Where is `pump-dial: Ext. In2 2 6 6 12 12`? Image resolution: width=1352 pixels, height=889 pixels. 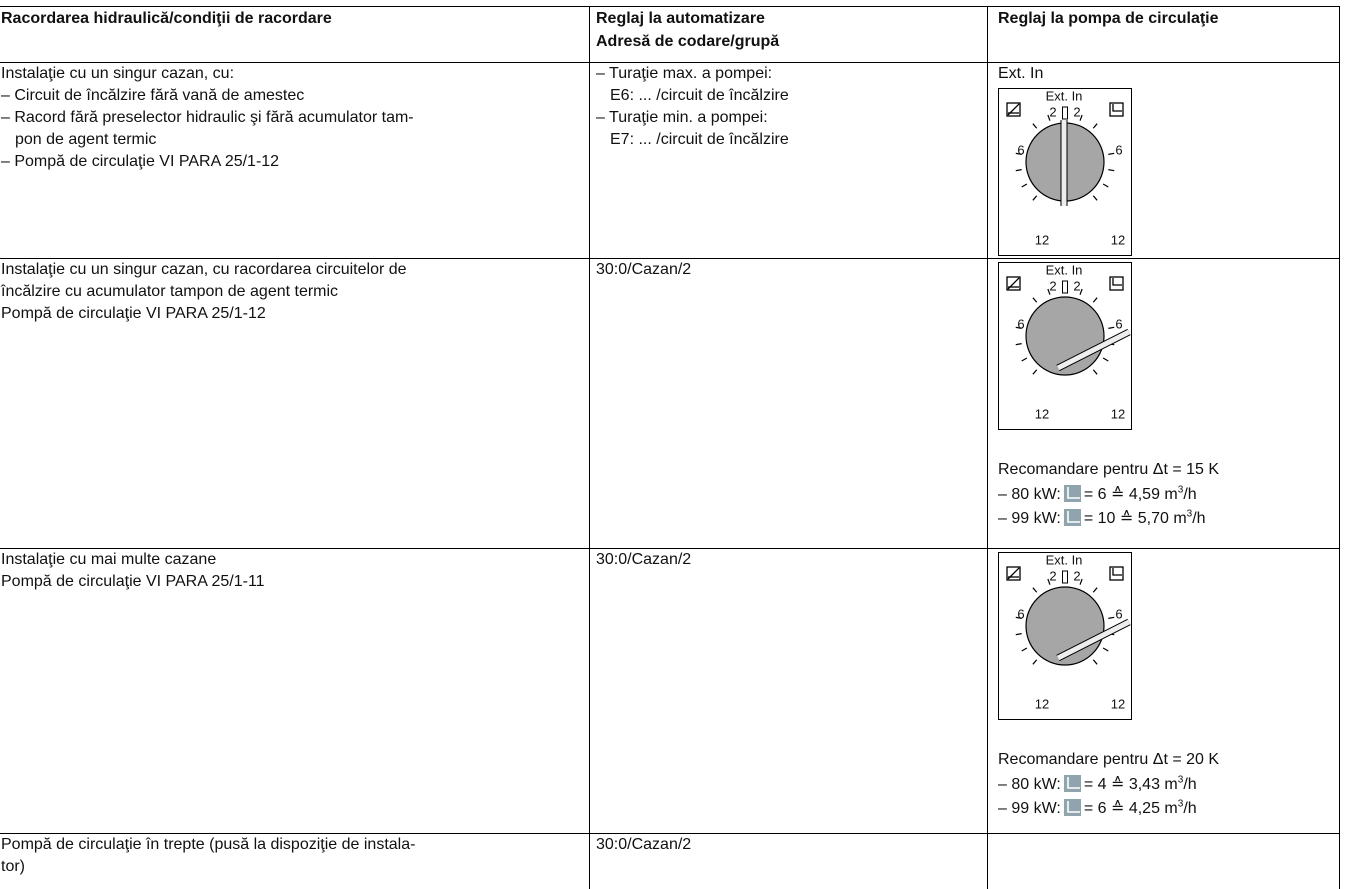
pump-dial: Ext. In2 2 6 6 12 12 is located at coordinates (1065, 346).